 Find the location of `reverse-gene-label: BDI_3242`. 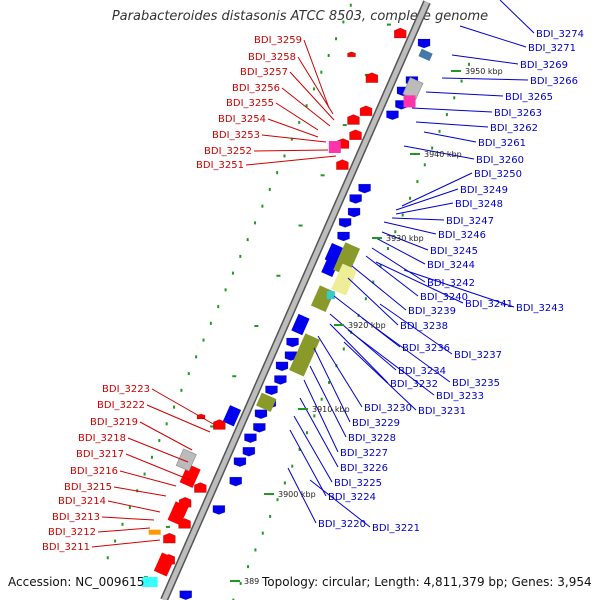

reverse-gene-label: BDI_3242 is located at coordinates (451, 283).